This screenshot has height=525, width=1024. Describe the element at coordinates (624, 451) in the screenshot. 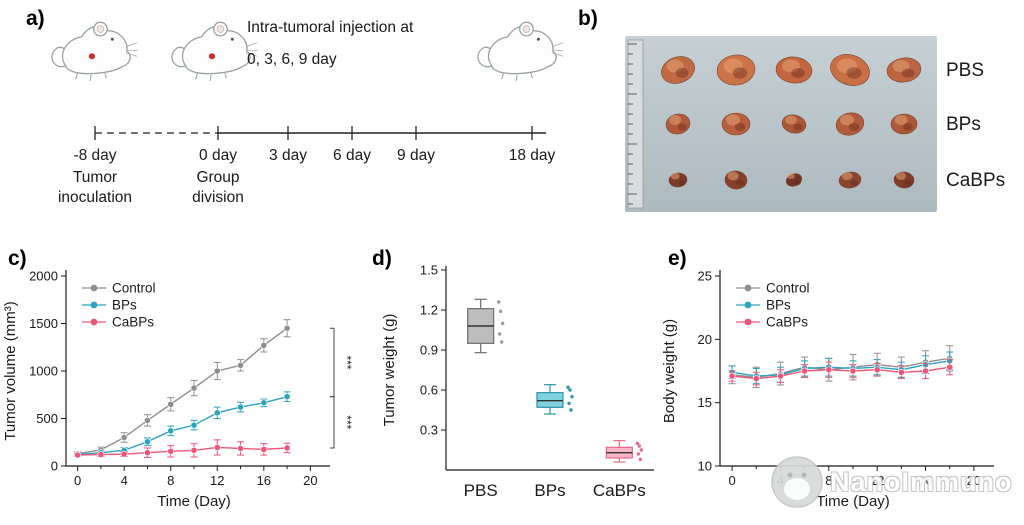

I see `tumor-weight-box-CaBPs` at that location.